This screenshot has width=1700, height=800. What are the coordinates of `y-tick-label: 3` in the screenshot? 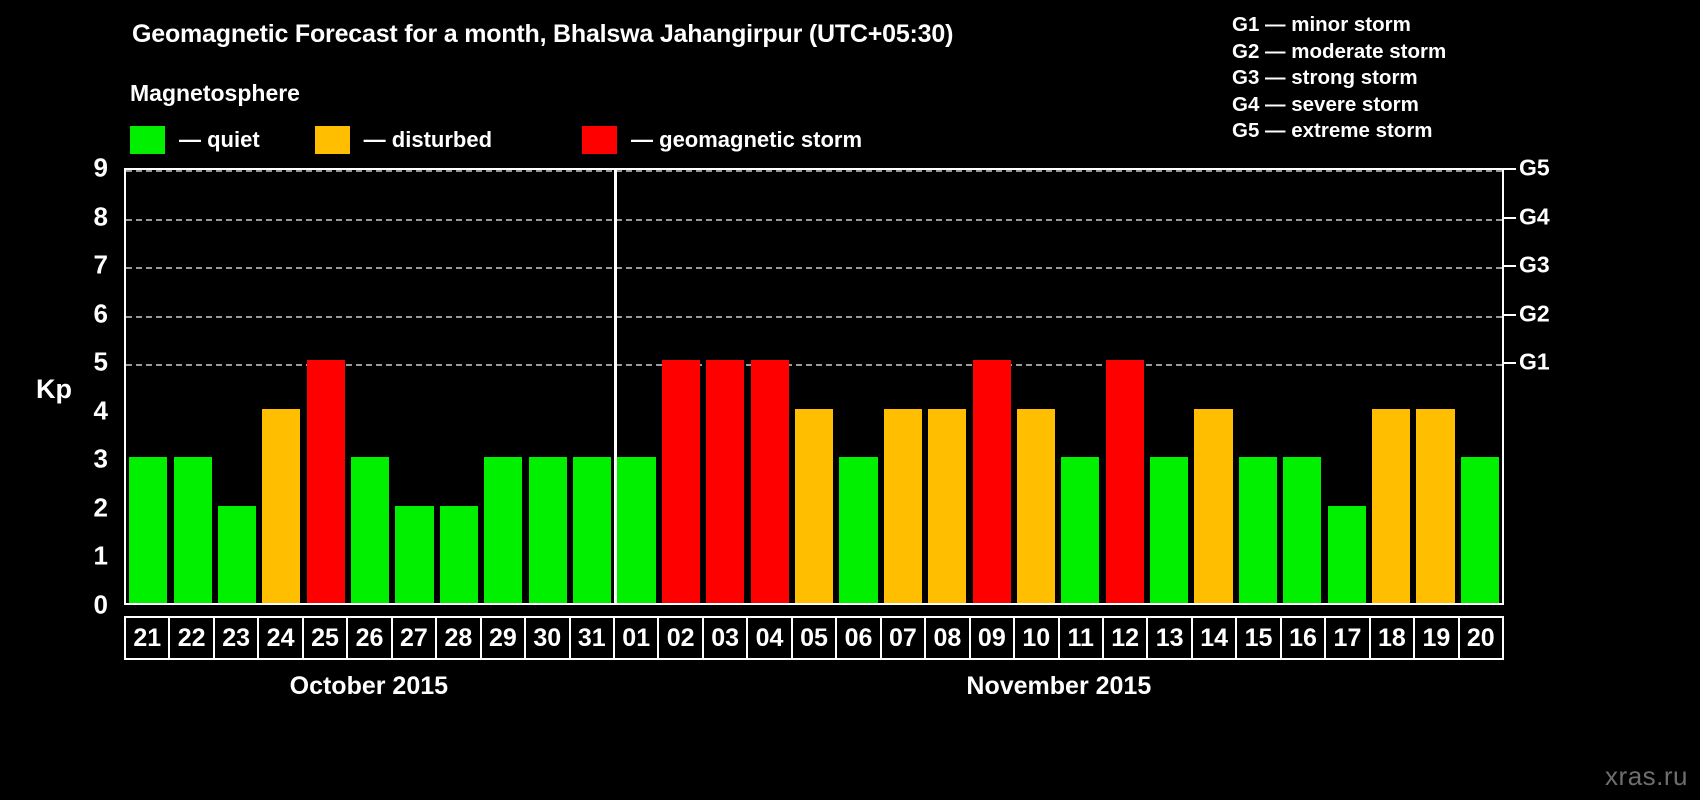 It's located at (100, 458).